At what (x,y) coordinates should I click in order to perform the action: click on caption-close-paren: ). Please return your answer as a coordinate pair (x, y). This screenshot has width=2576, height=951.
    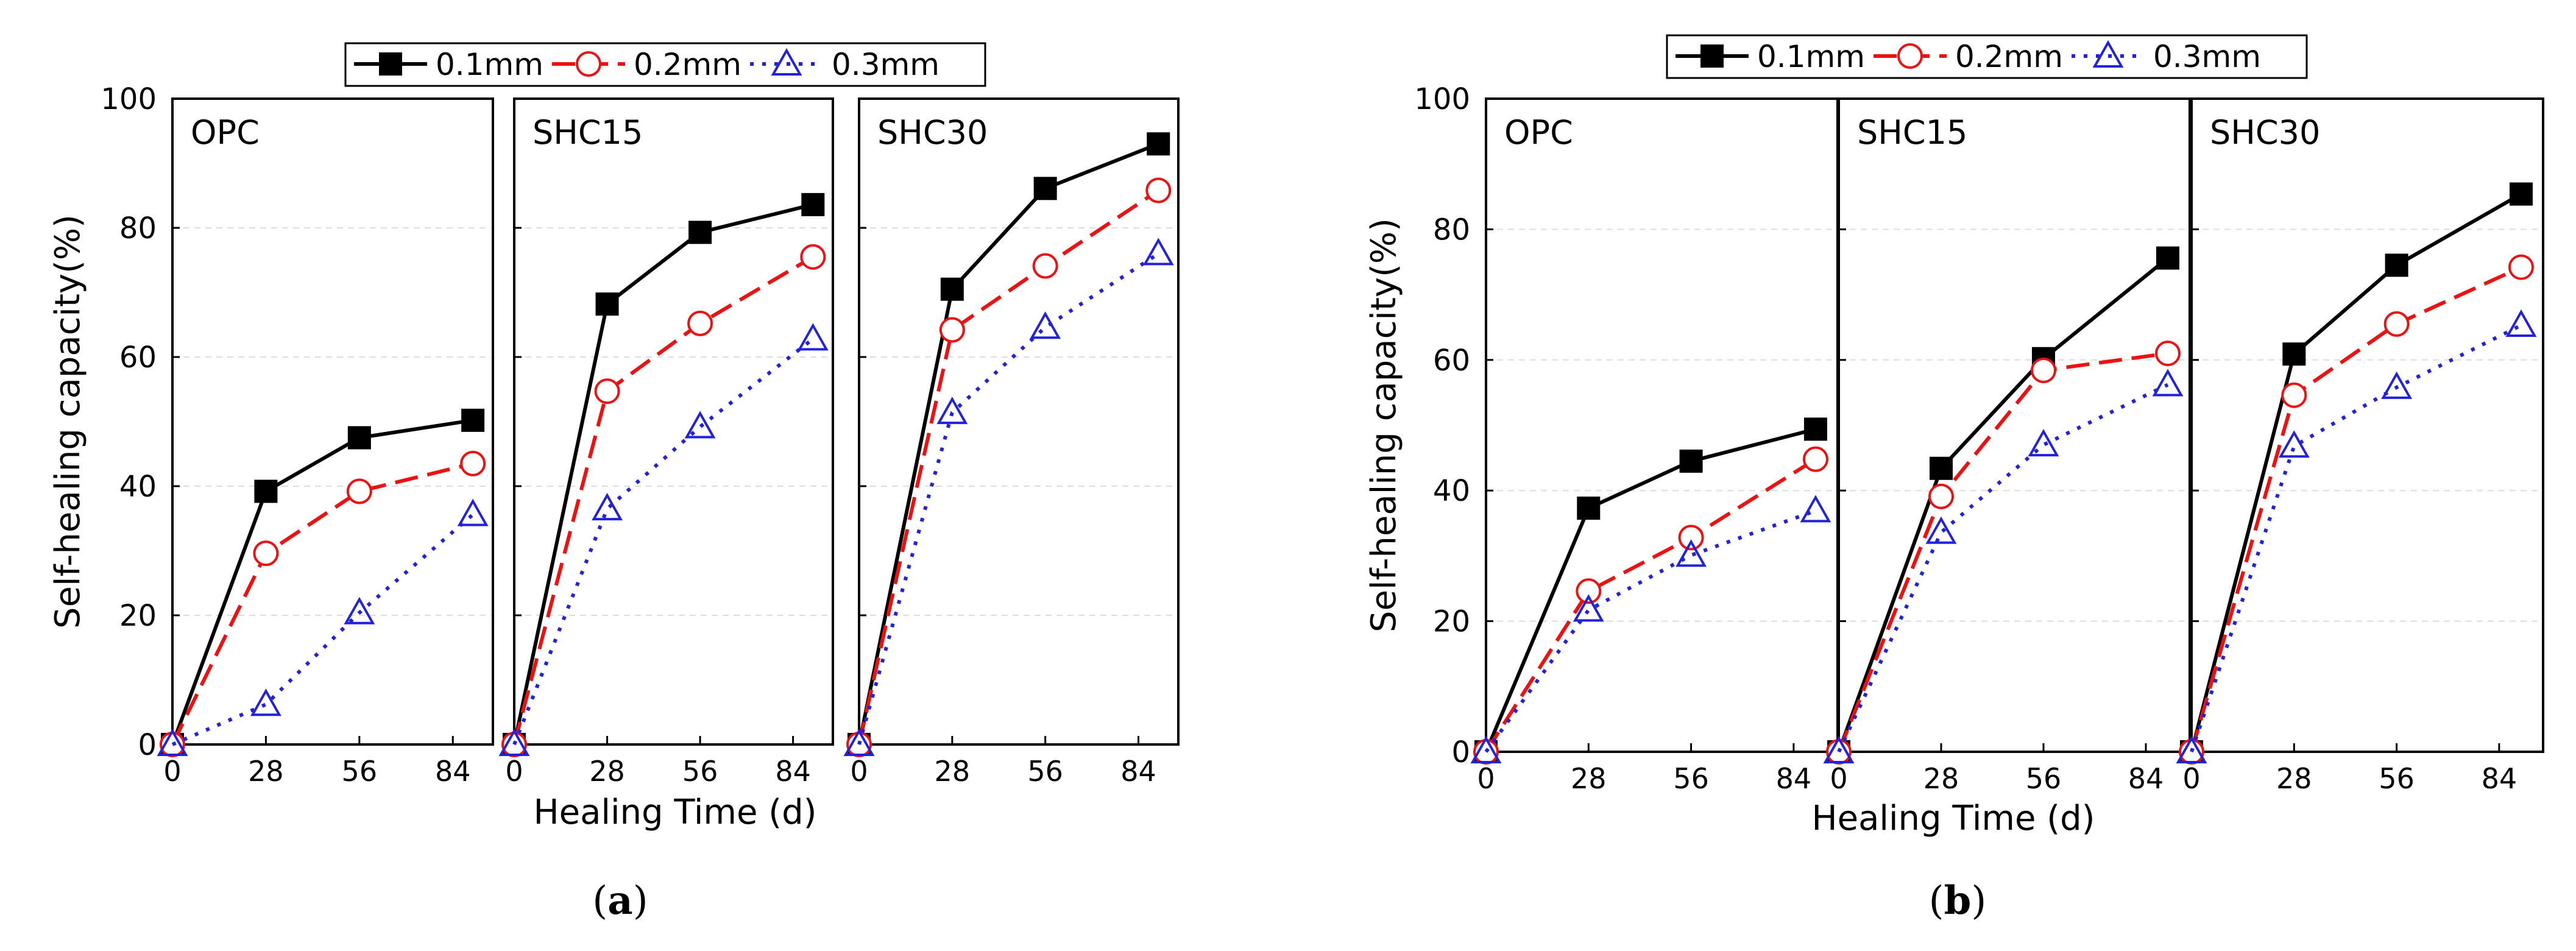
    Looking at the image, I should click on (1978, 901).